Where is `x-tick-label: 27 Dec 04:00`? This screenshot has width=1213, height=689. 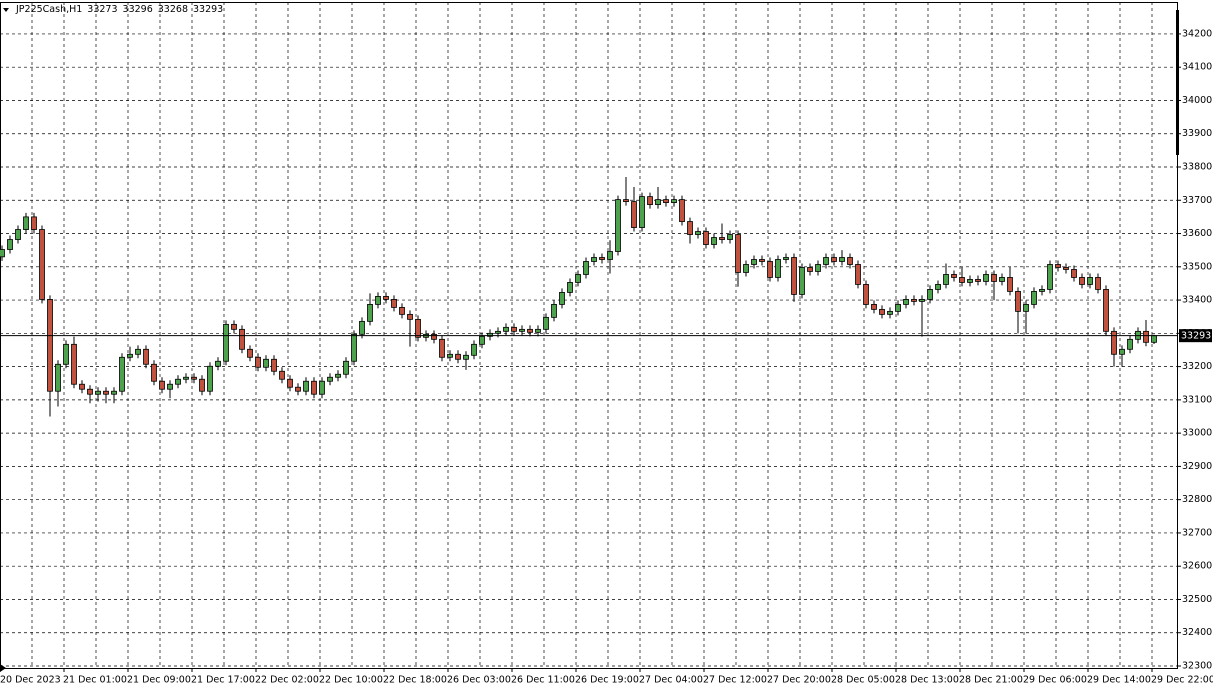 x-tick-label: 27 Dec 04:00 is located at coordinates (671, 680).